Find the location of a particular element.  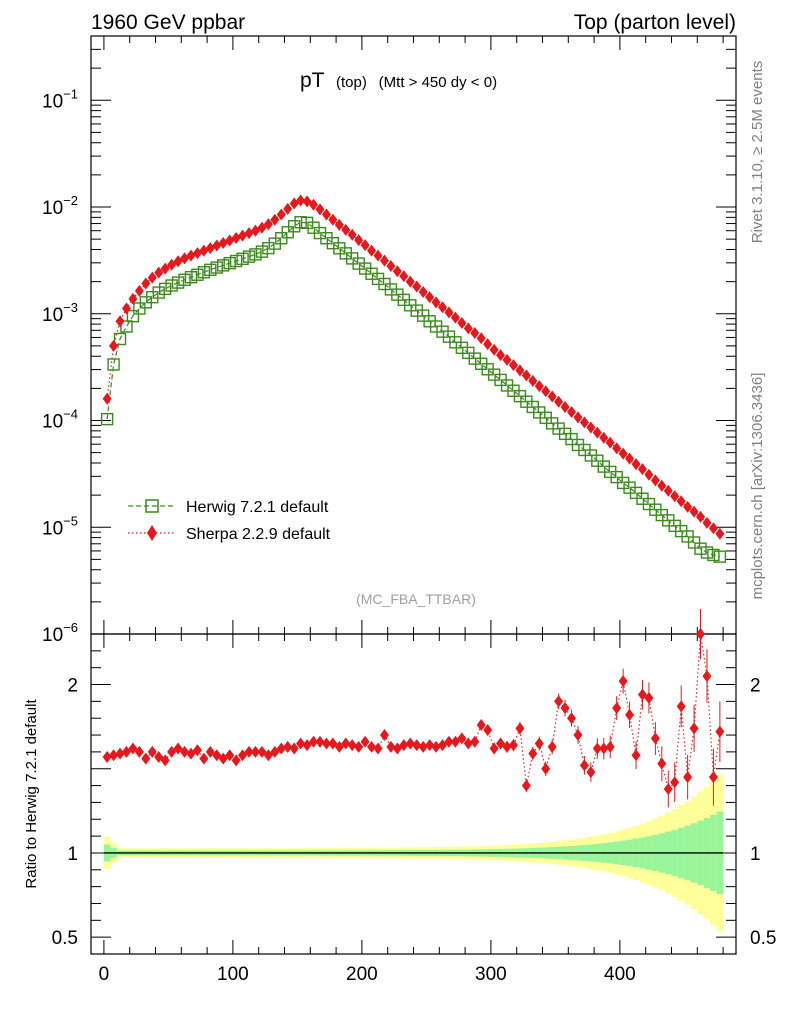

analysis-watermark: (MC_FBA_TTBAR) is located at coordinates (416, 599).